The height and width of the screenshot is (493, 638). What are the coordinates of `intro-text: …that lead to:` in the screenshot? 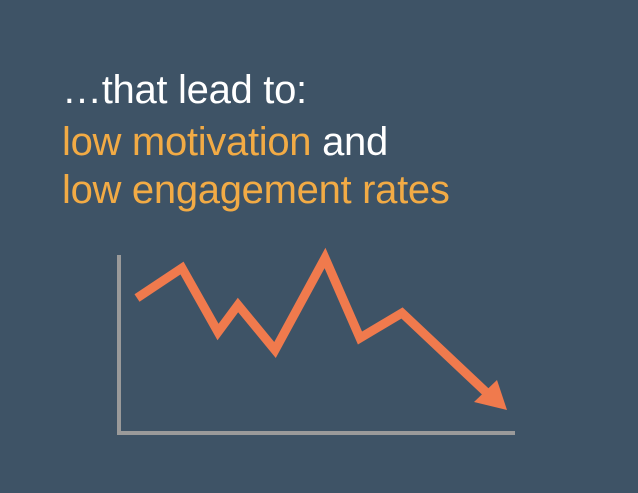 It's located at (184, 90).